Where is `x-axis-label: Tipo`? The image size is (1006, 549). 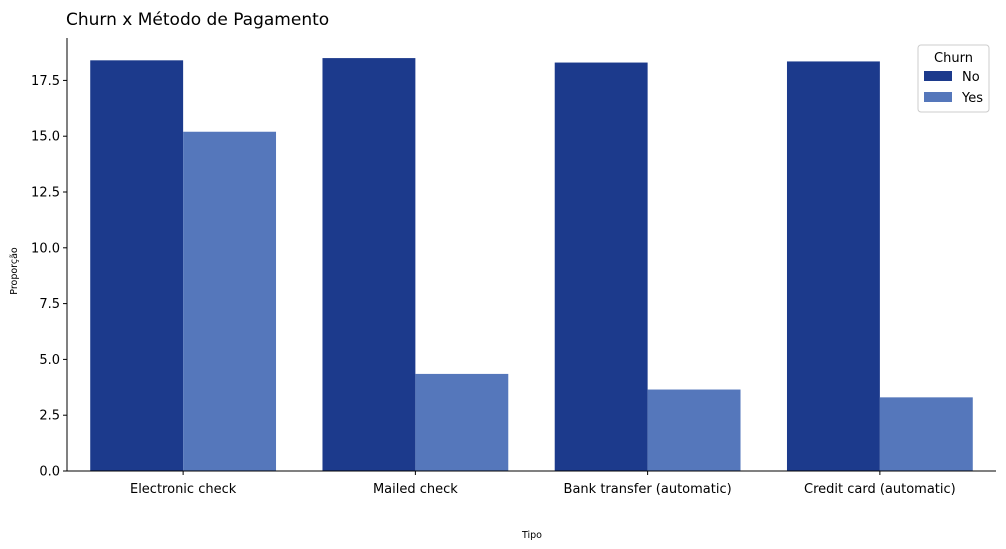 x-axis-label: Tipo is located at coordinates (531, 535).